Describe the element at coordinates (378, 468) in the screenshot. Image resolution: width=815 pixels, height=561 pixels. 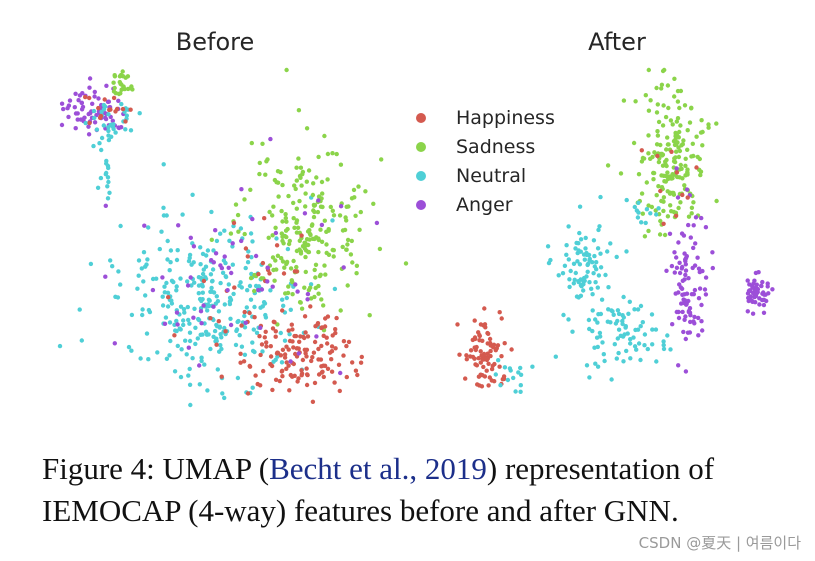
I see `citation-link: Becht et al., 2019` at that location.